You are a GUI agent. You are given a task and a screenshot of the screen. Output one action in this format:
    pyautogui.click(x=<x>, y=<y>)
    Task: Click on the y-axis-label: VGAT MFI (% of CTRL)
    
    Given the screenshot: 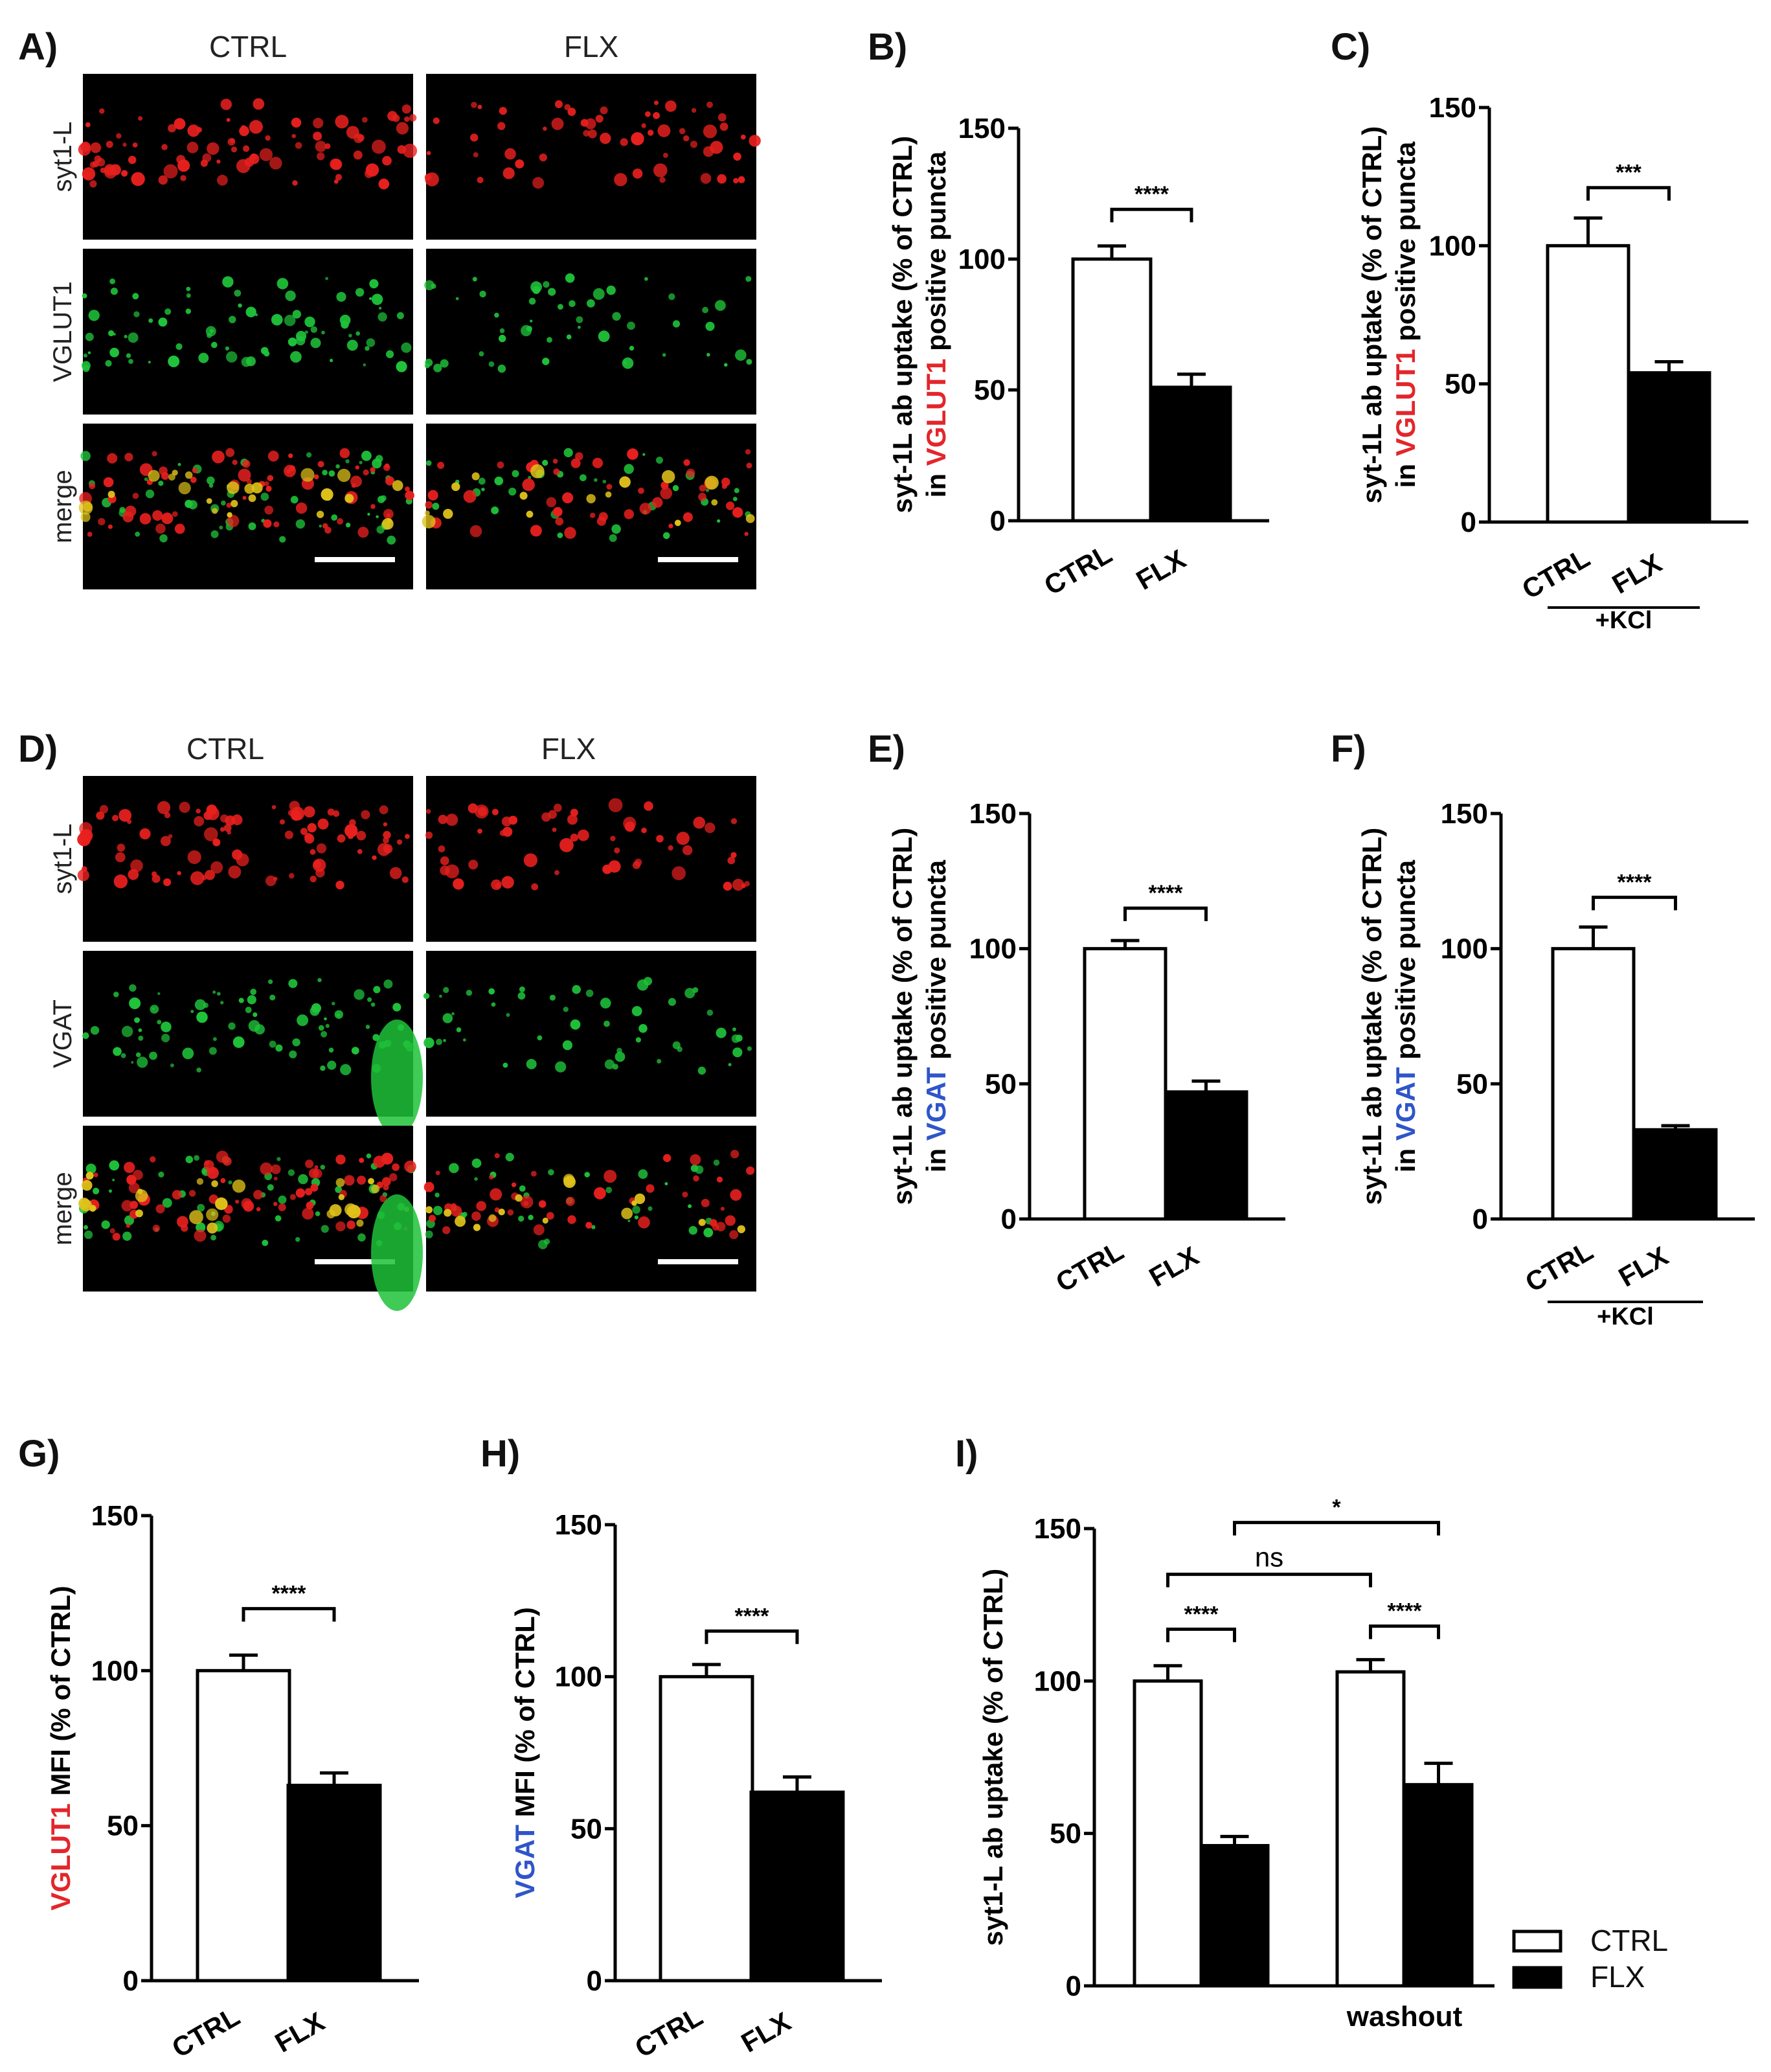 What is the action you would take?
    pyautogui.click(x=525, y=1752)
    